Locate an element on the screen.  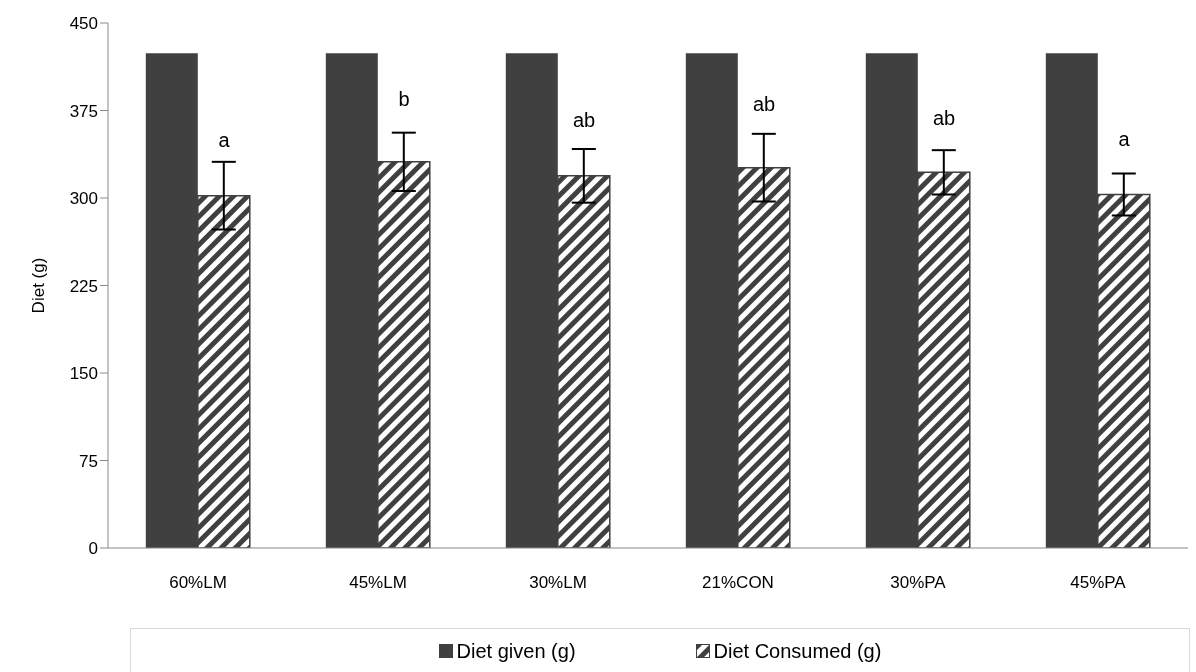
x-tick-label: 30%LM is located at coordinates (558, 583).